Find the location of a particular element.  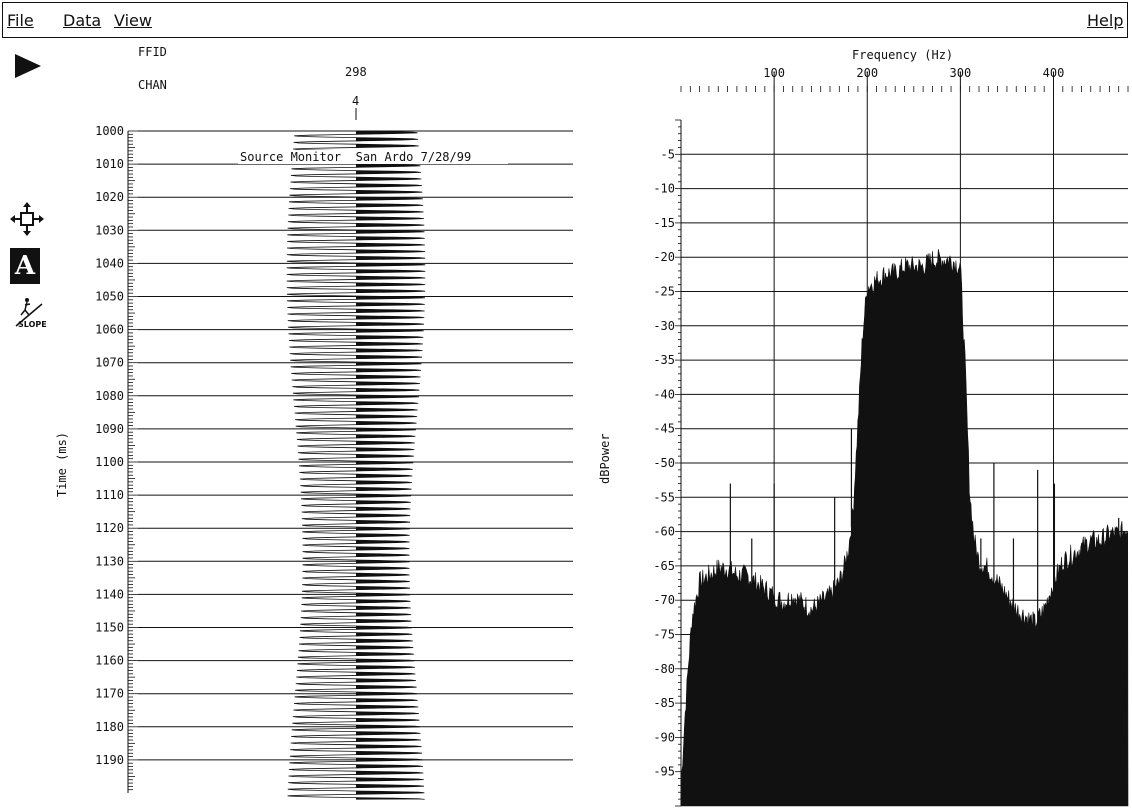

frequency-axis-label: Frequency (Hz) is located at coordinates (902, 55).